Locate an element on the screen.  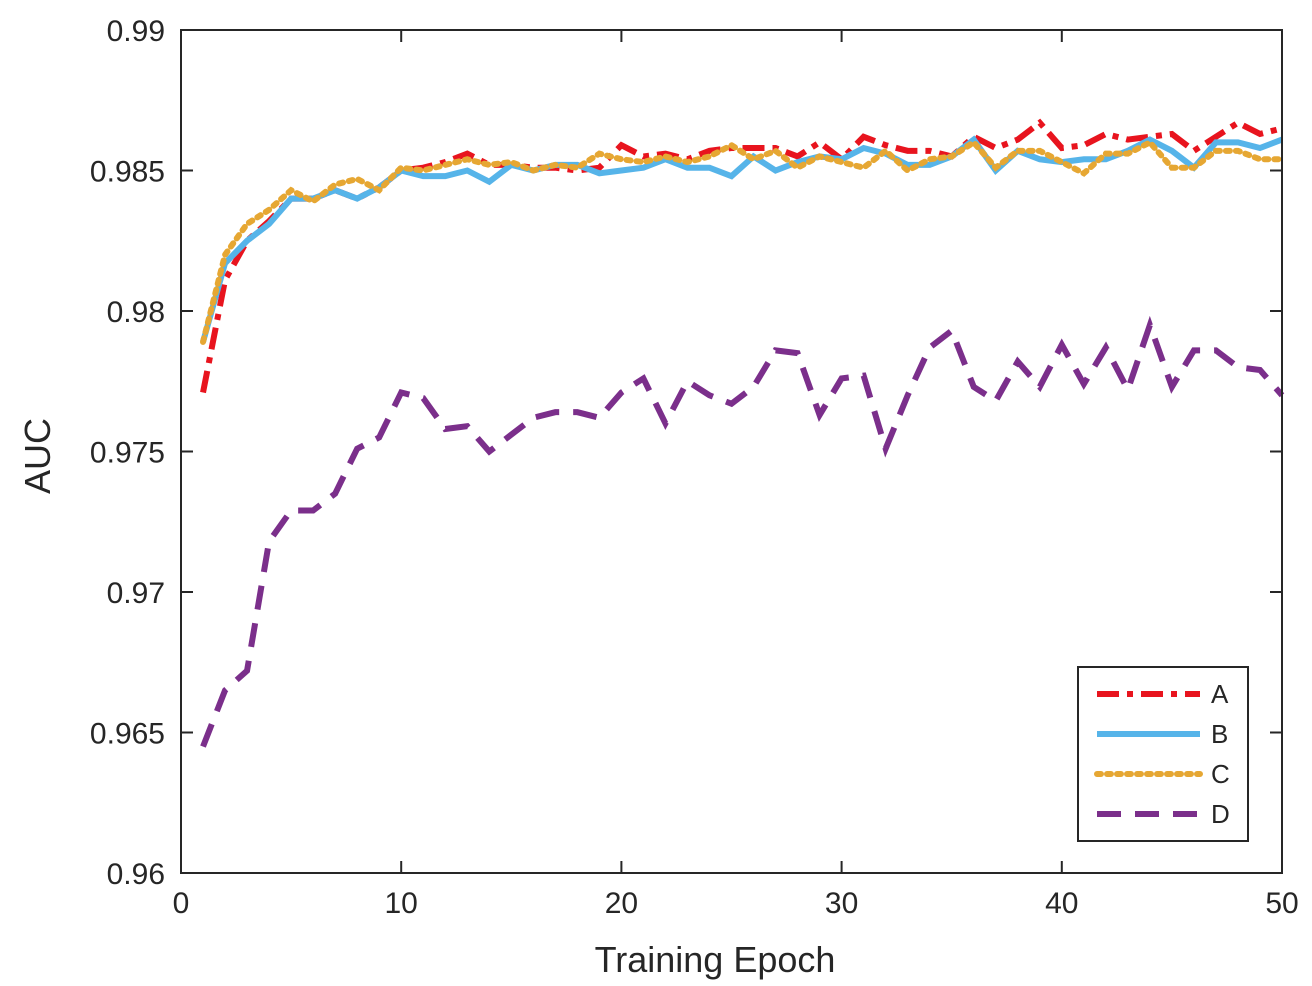
y-tick-label: 0.985 is located at coordinates (127, 172).